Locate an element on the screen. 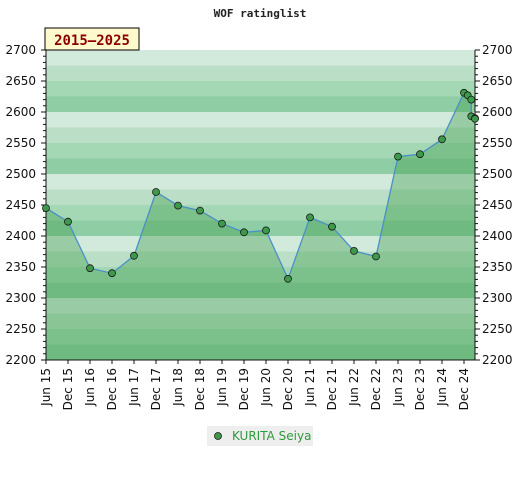 The width and height of the screenshot is (520, 480). y-tick-label-left: 2200 is located at coordinates (20, 360).